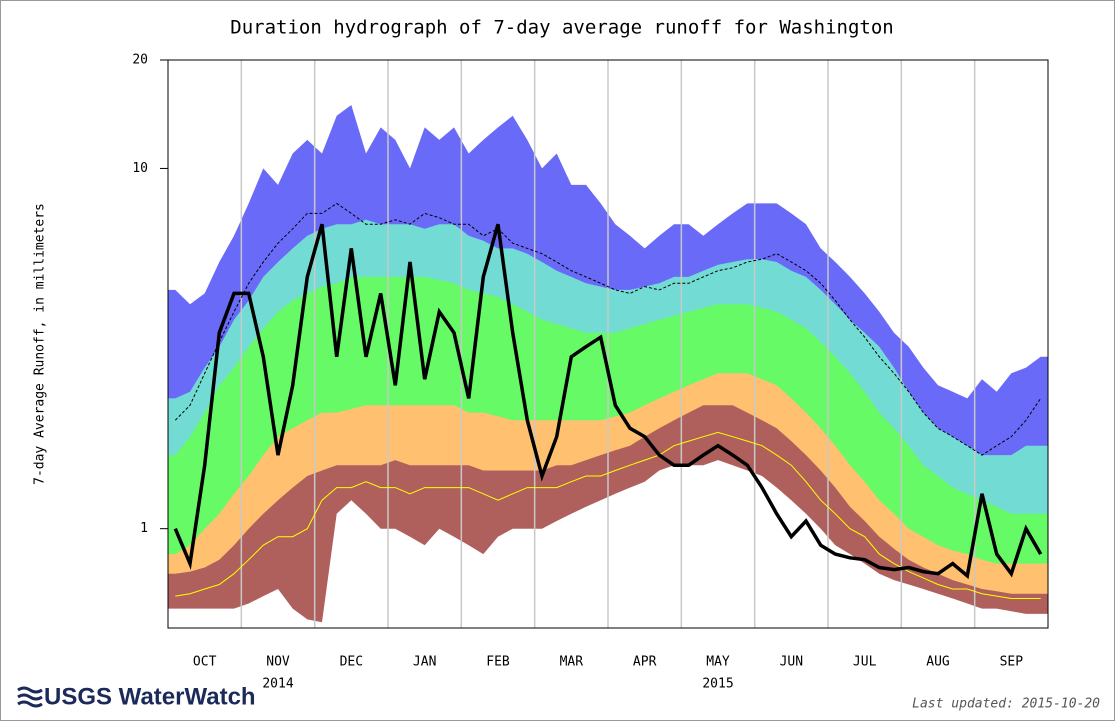  I want to click on footnote: Last updated: 2015-10-20, so click(1006, 704).